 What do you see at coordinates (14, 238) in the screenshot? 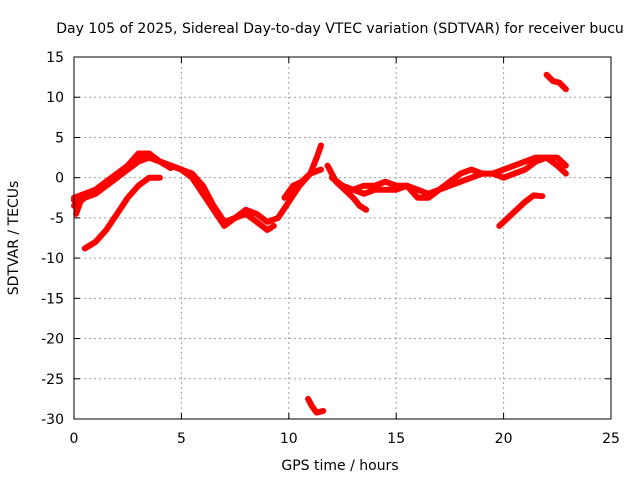
I see `y-axis-title: SDTVAR / TECUs` at bounding box center [14, 238].